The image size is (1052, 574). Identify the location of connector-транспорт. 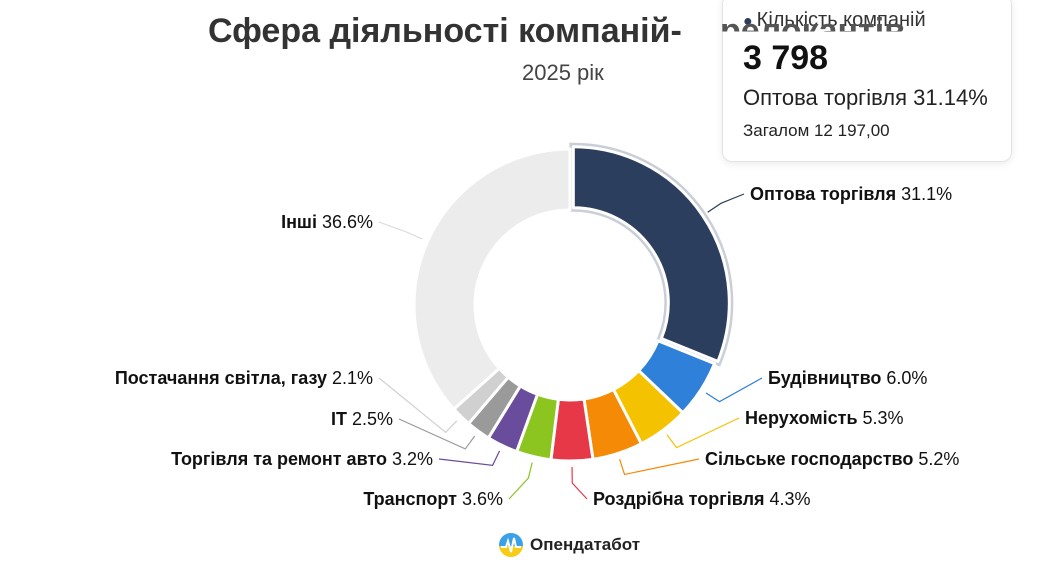
(520, 481).